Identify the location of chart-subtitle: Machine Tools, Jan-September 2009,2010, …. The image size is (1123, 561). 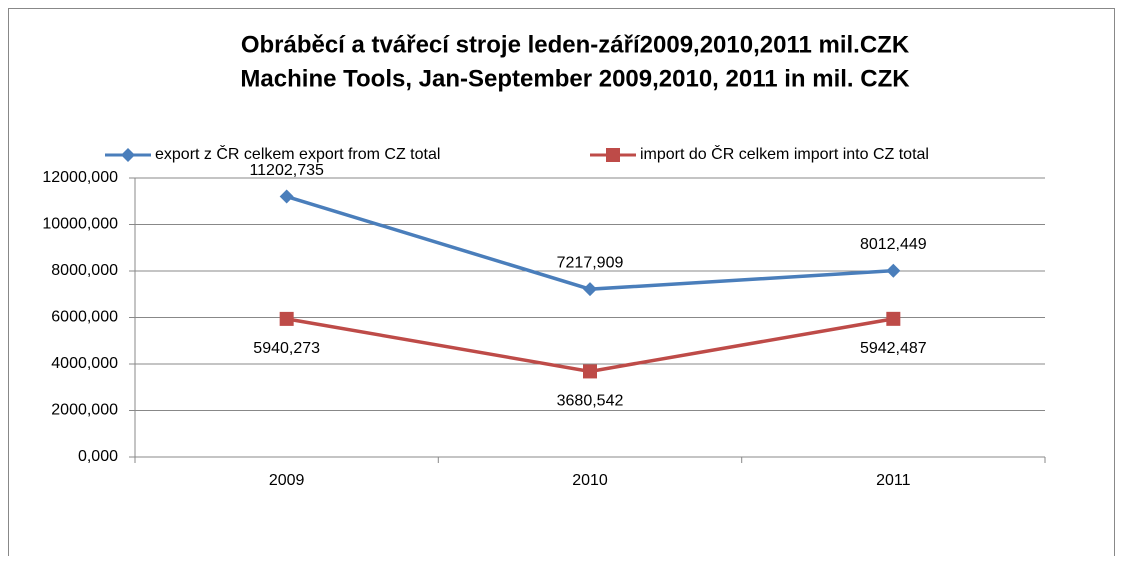
(575, 78).